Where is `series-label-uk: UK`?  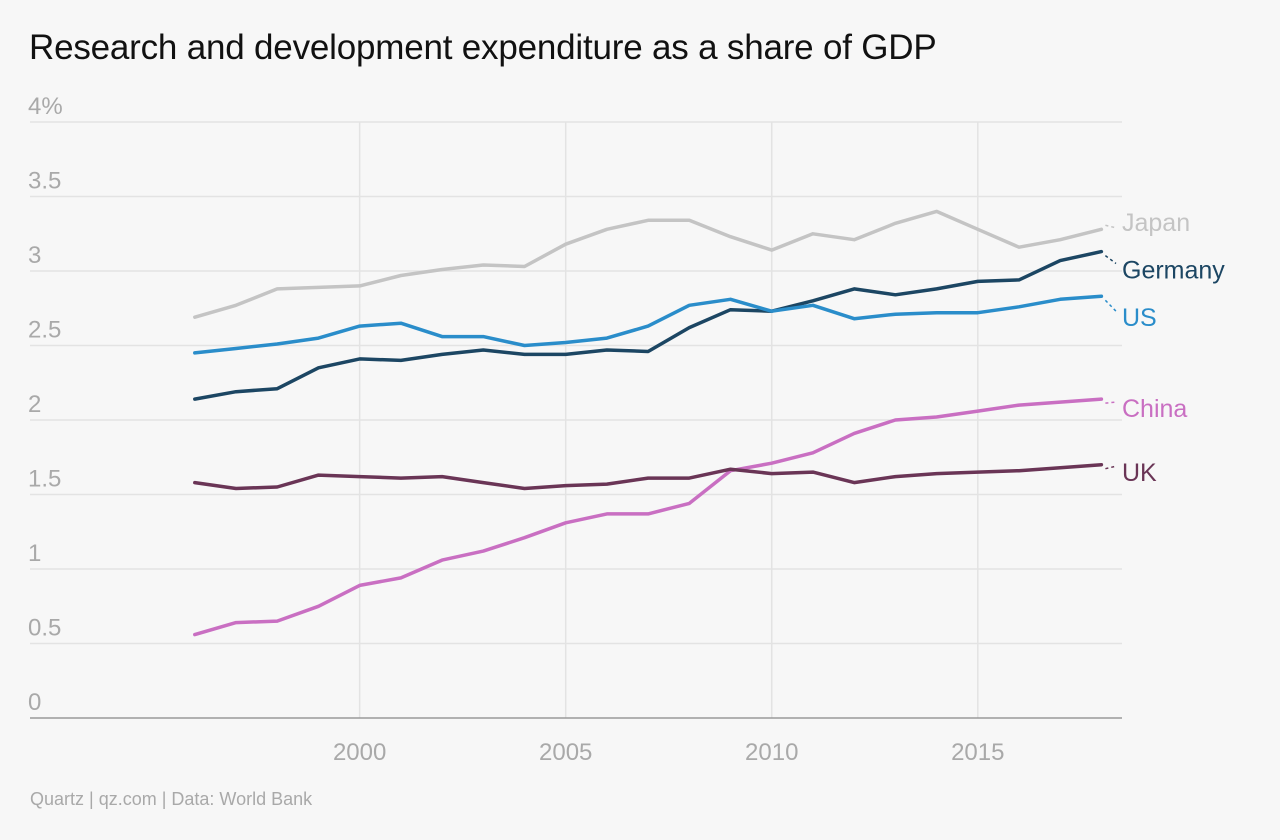
series-label-uk: UK is located at coordinates (1139, 473).